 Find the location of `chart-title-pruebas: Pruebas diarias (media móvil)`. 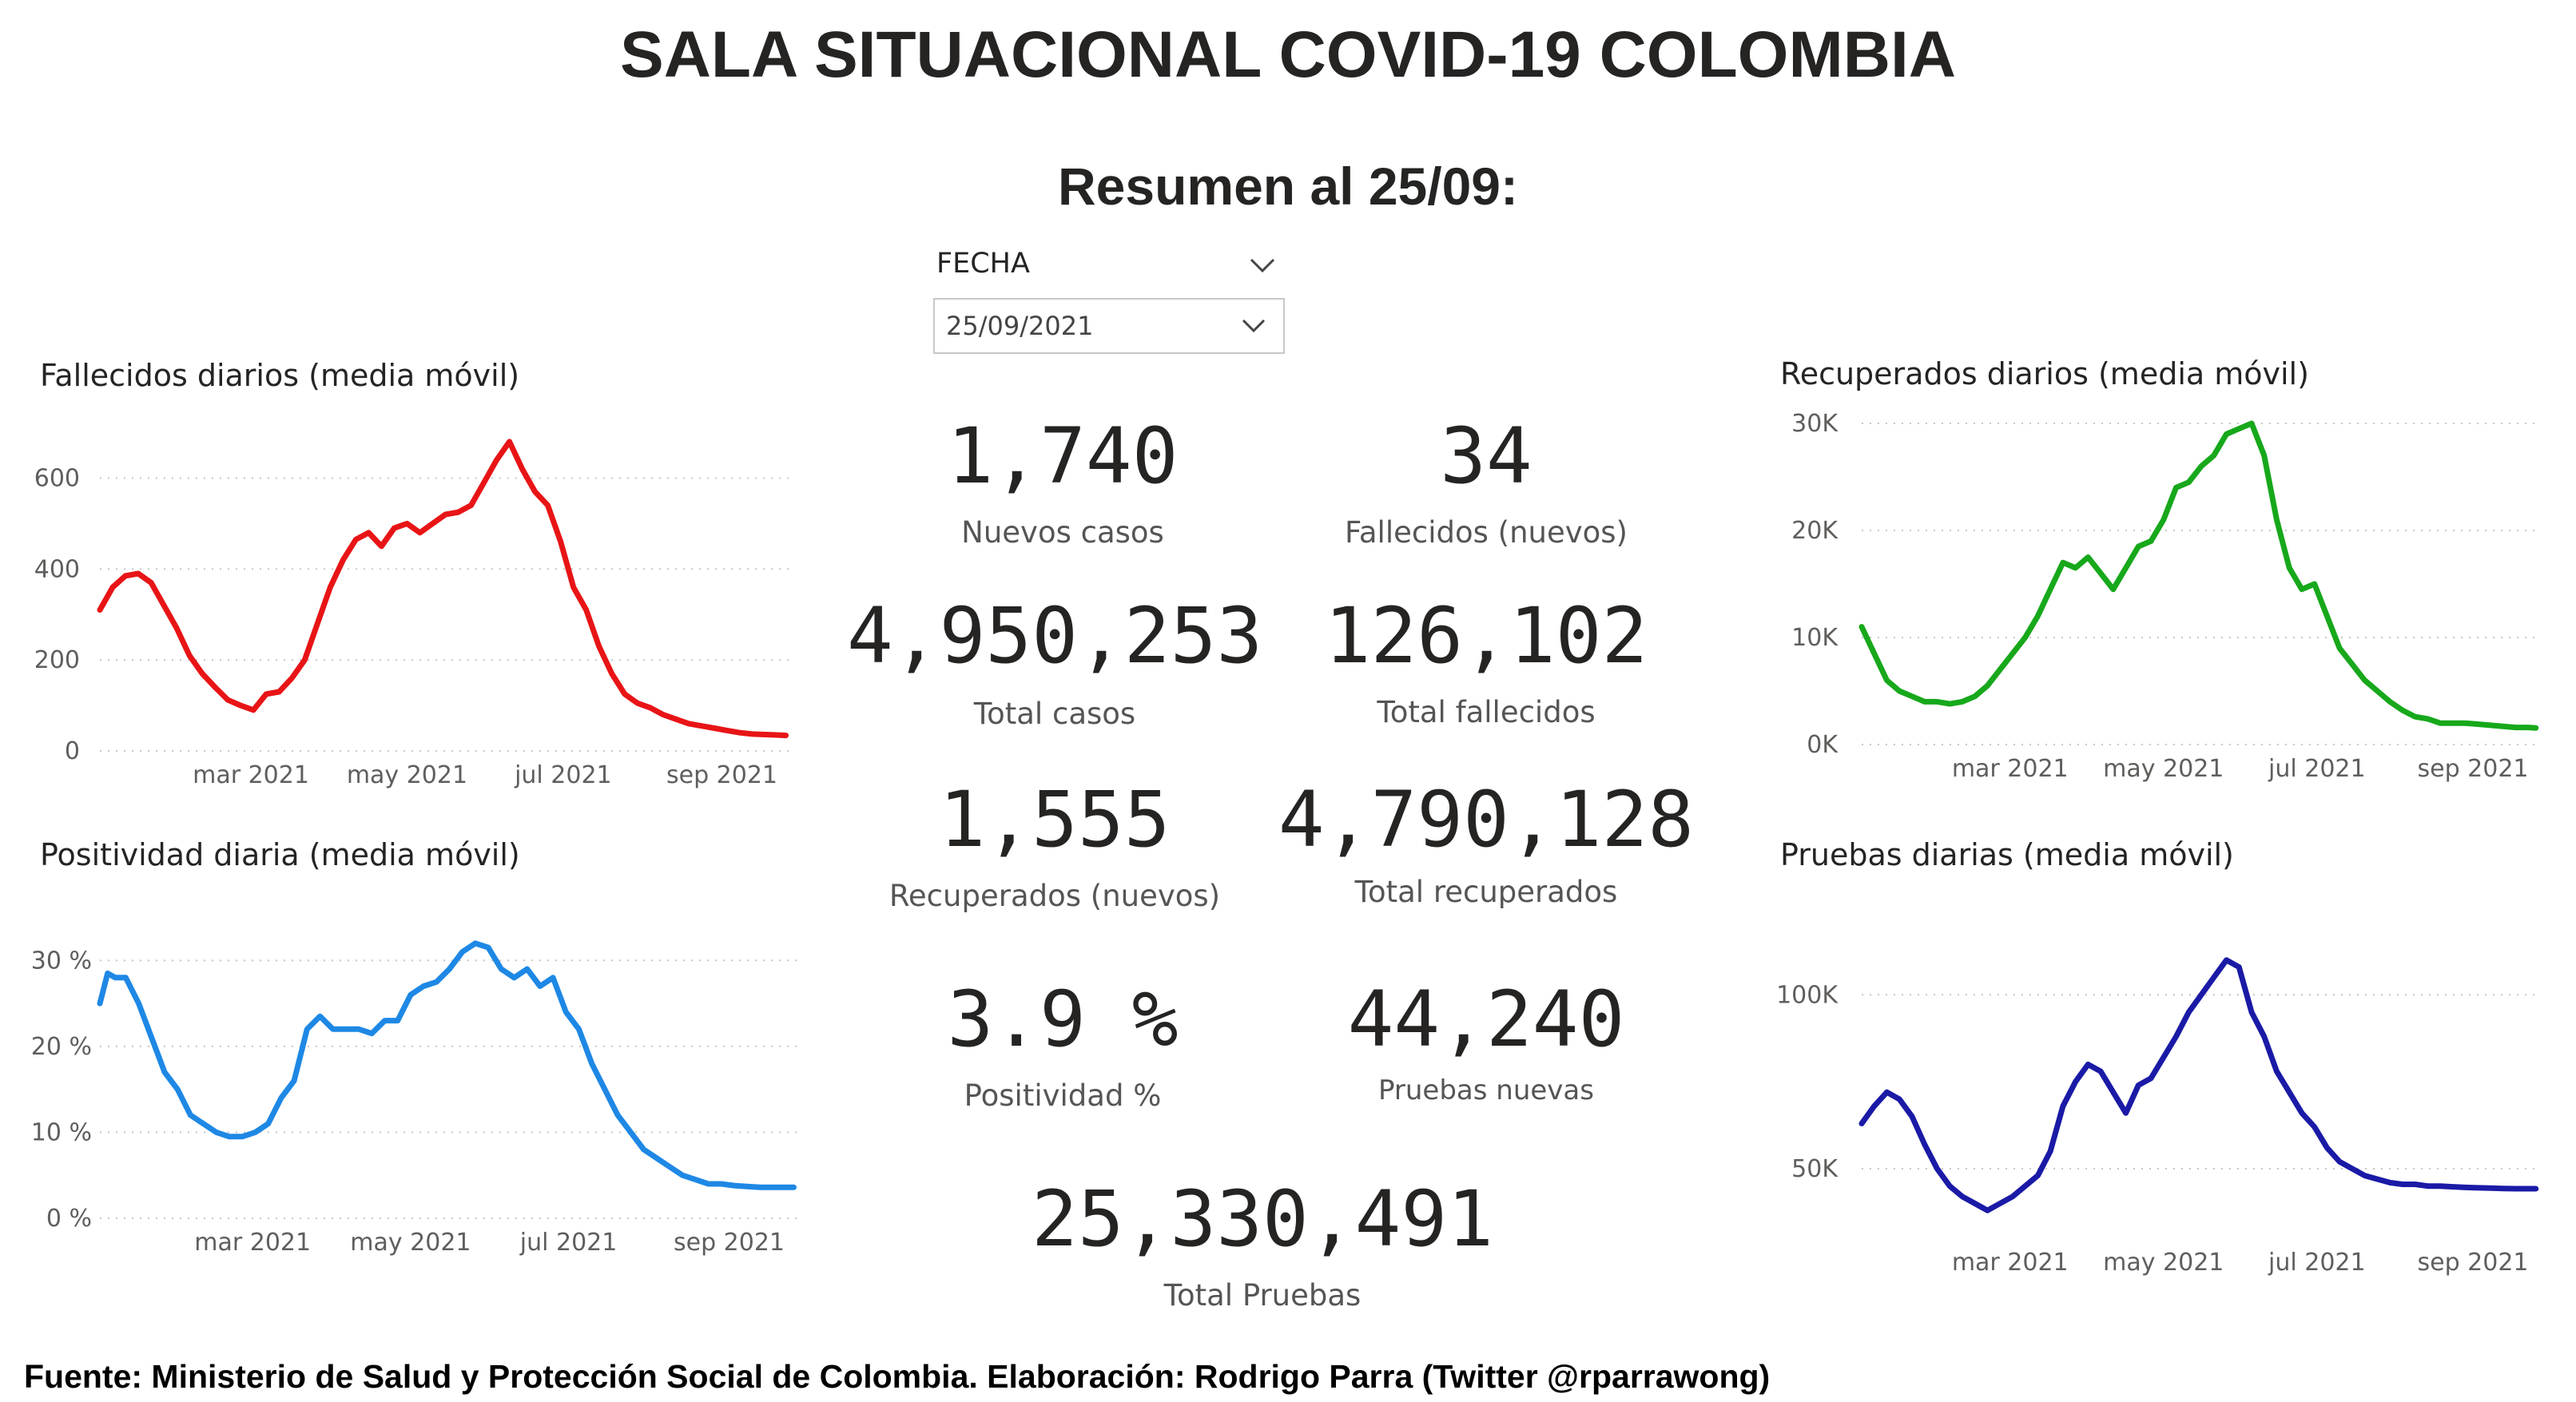

chart-title-pruebas: Pruebas diarias (media móvil) is located at coordinates (2007, 854).